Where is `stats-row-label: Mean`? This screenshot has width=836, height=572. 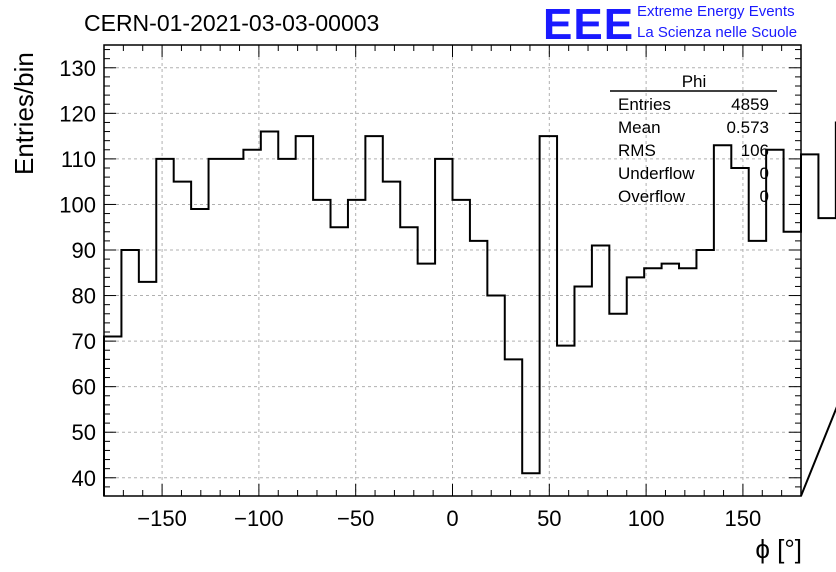
stats-row-label: Mean is located at coordinates (639, 127).